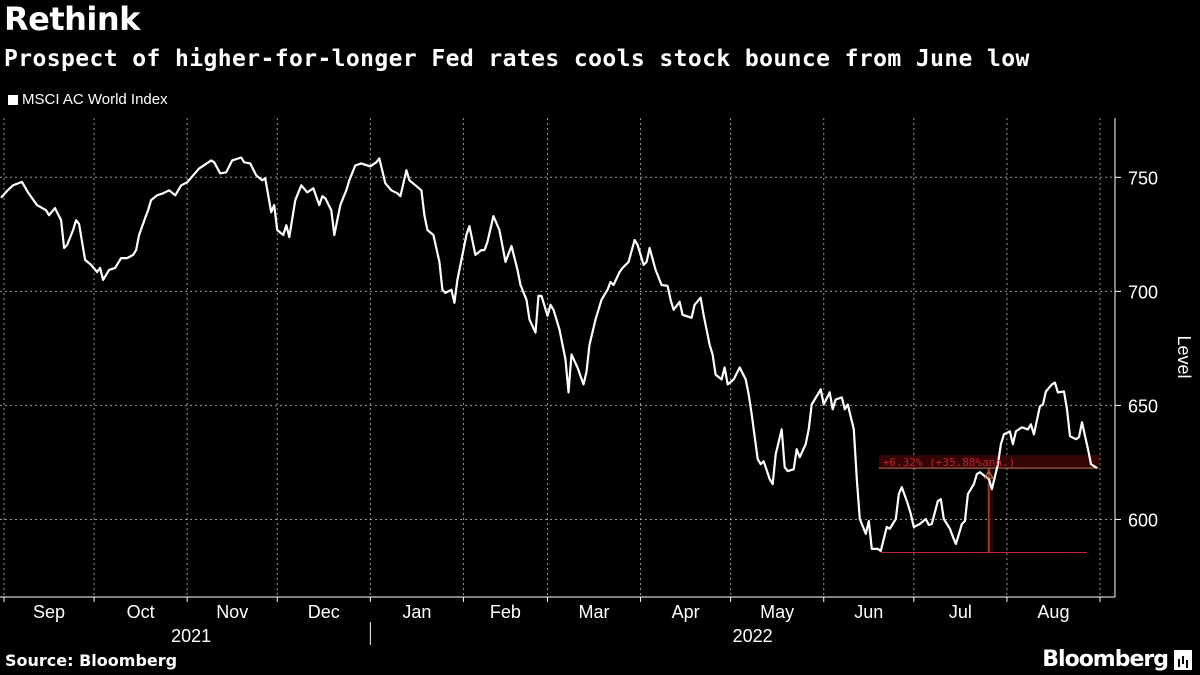  What do you see at coordinates (91, 660) in the screenshot?
I see `source-note: Source: Bloomberg` at bounding box center [91, 660].